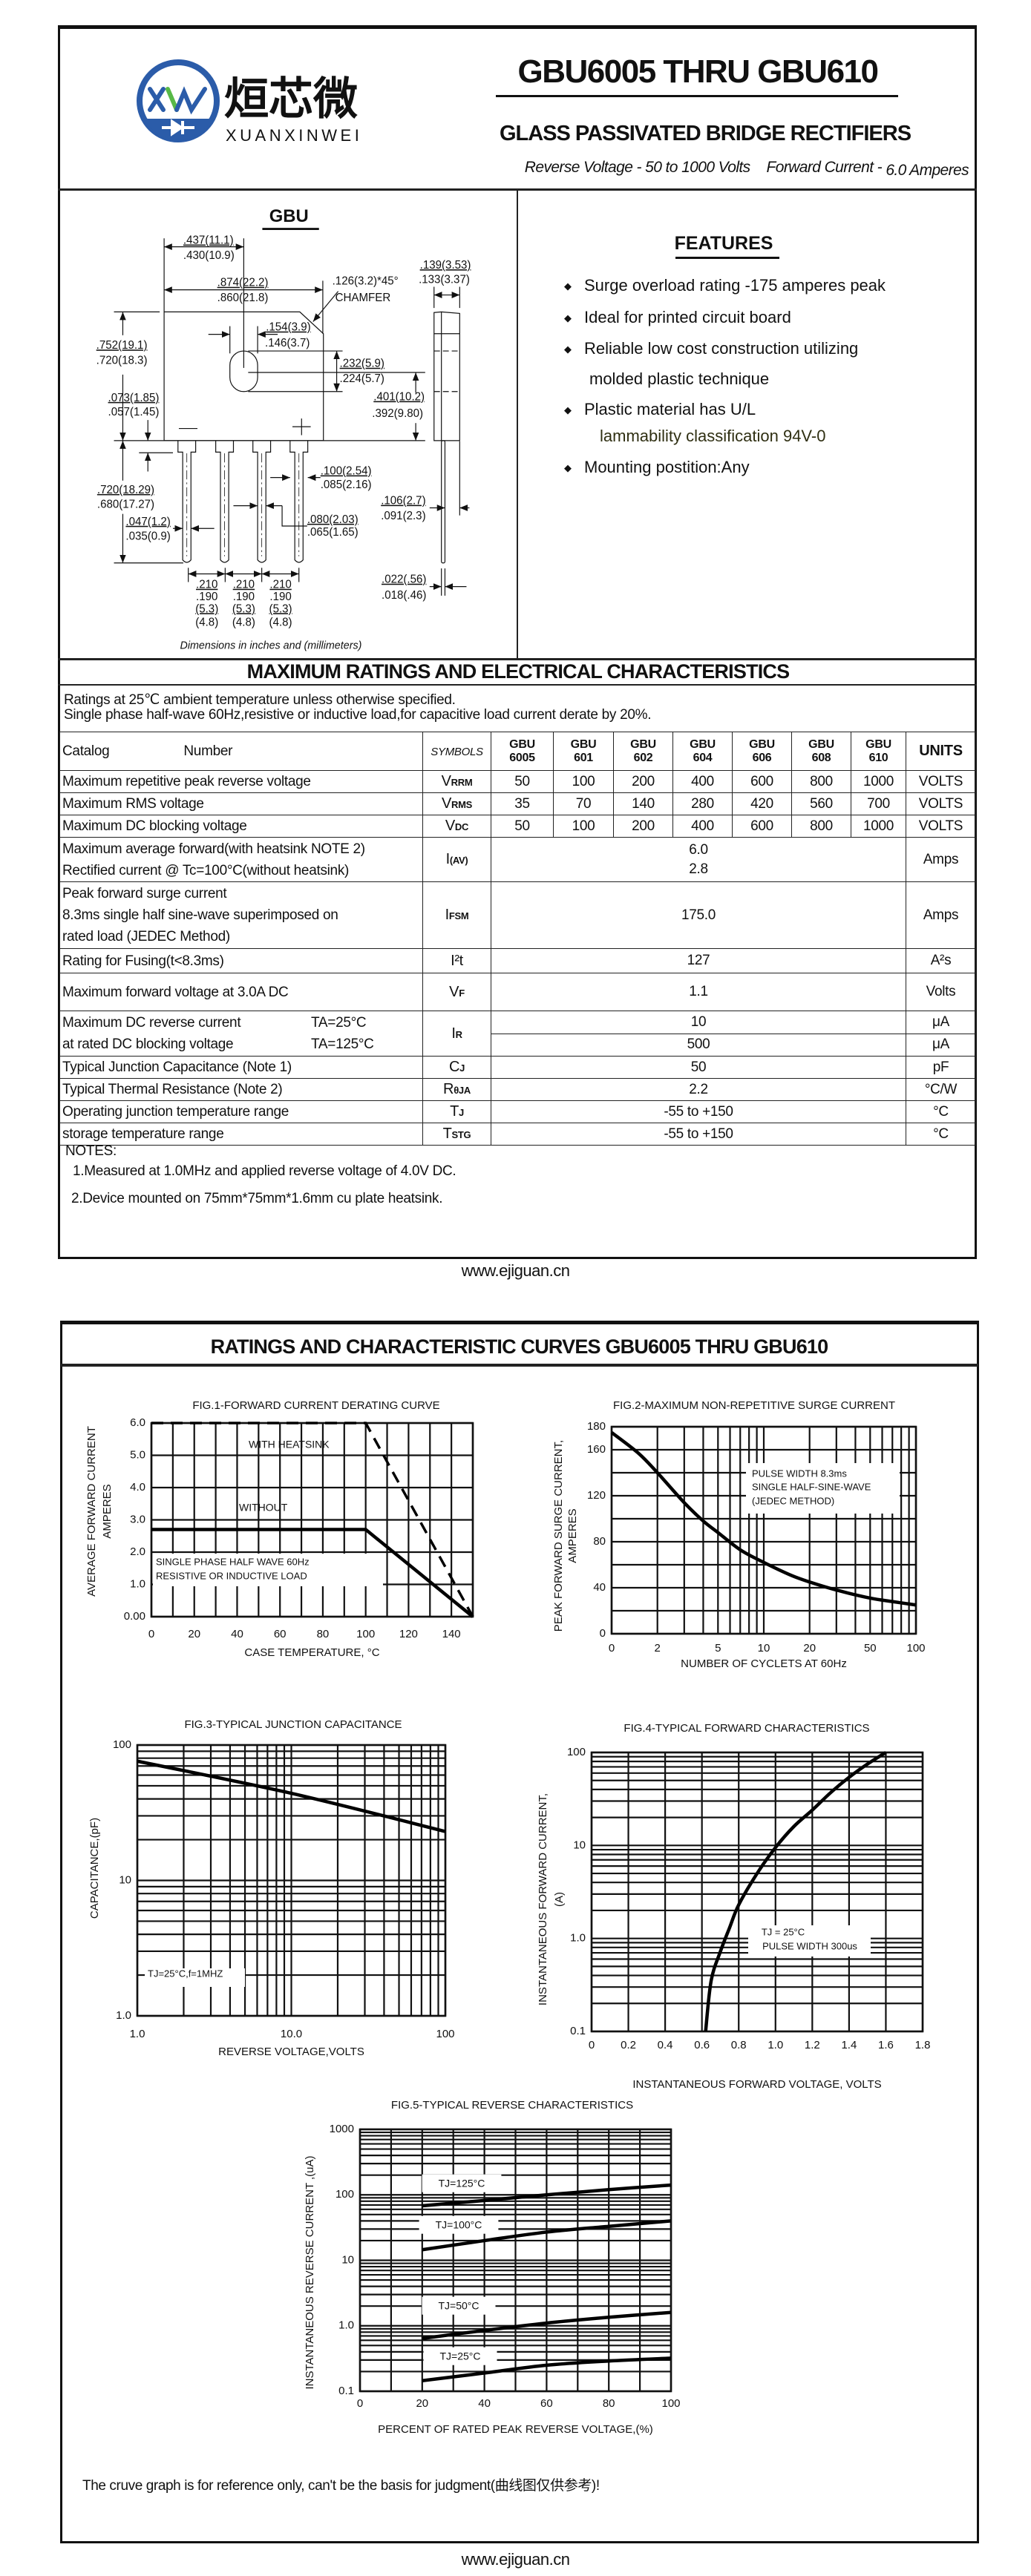 The width and height of the screenshot is (1031, 2576). Describe the element at coordinates (148, 1044) in the screenshot. I see `parameter-text: at rated DC blocking voltage` at that location.